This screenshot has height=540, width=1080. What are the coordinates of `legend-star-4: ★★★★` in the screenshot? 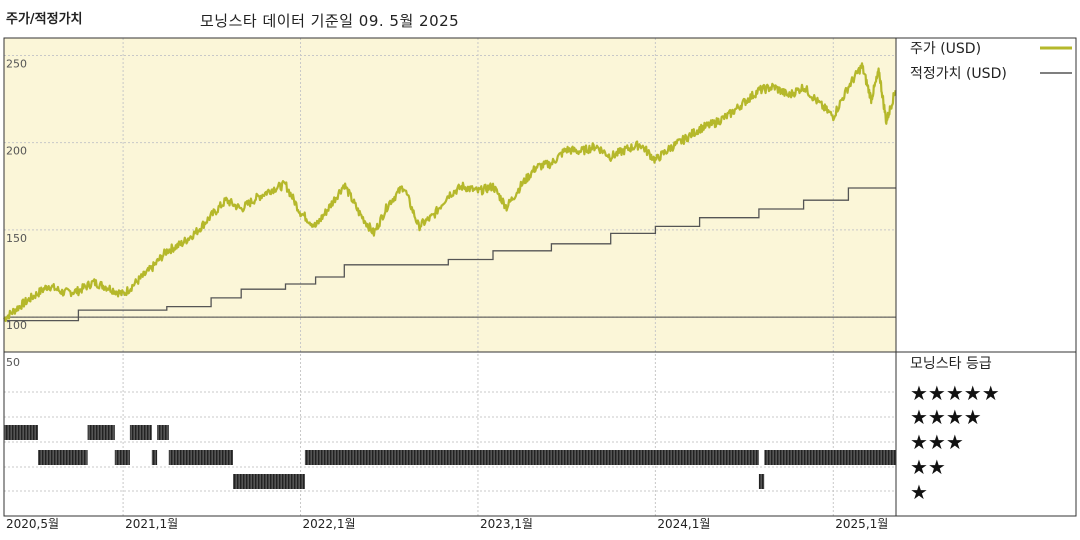 It's located at (946, 417).